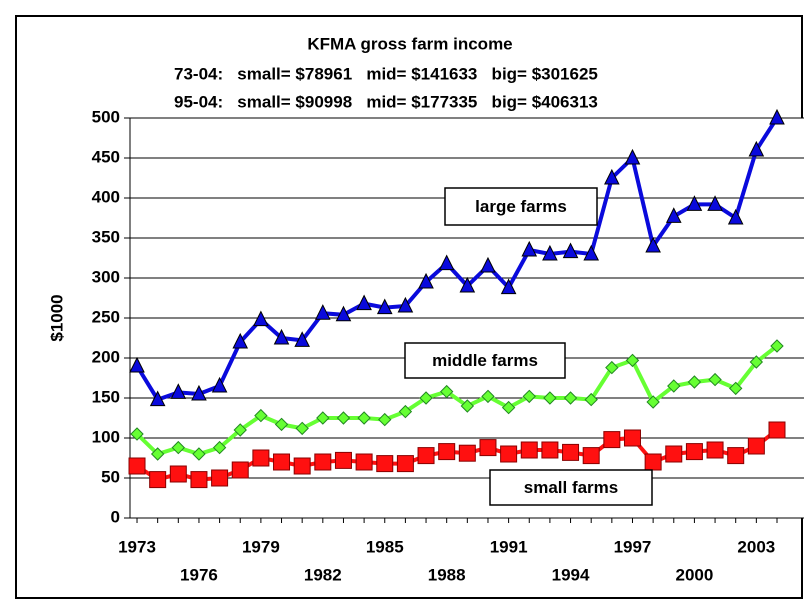 The height and width of the screenshot is (601, 804). I want to click on chart-title: KFMA gross farm income, so click(409, 43).